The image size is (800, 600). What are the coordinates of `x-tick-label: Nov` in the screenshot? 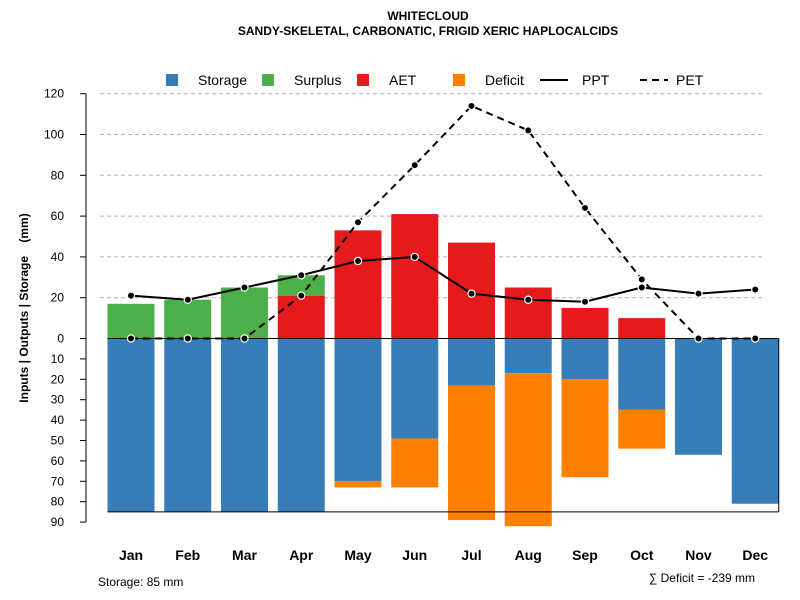 It's located at (698, 555).